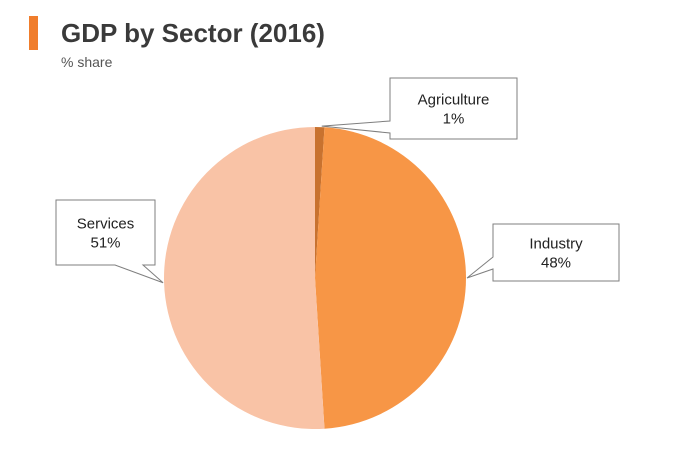 This screenshot has height=450, width=700. Describe the element at coordinates (105, 243) in the screenshot. I see `data-label-services-value: 51%` at that location.